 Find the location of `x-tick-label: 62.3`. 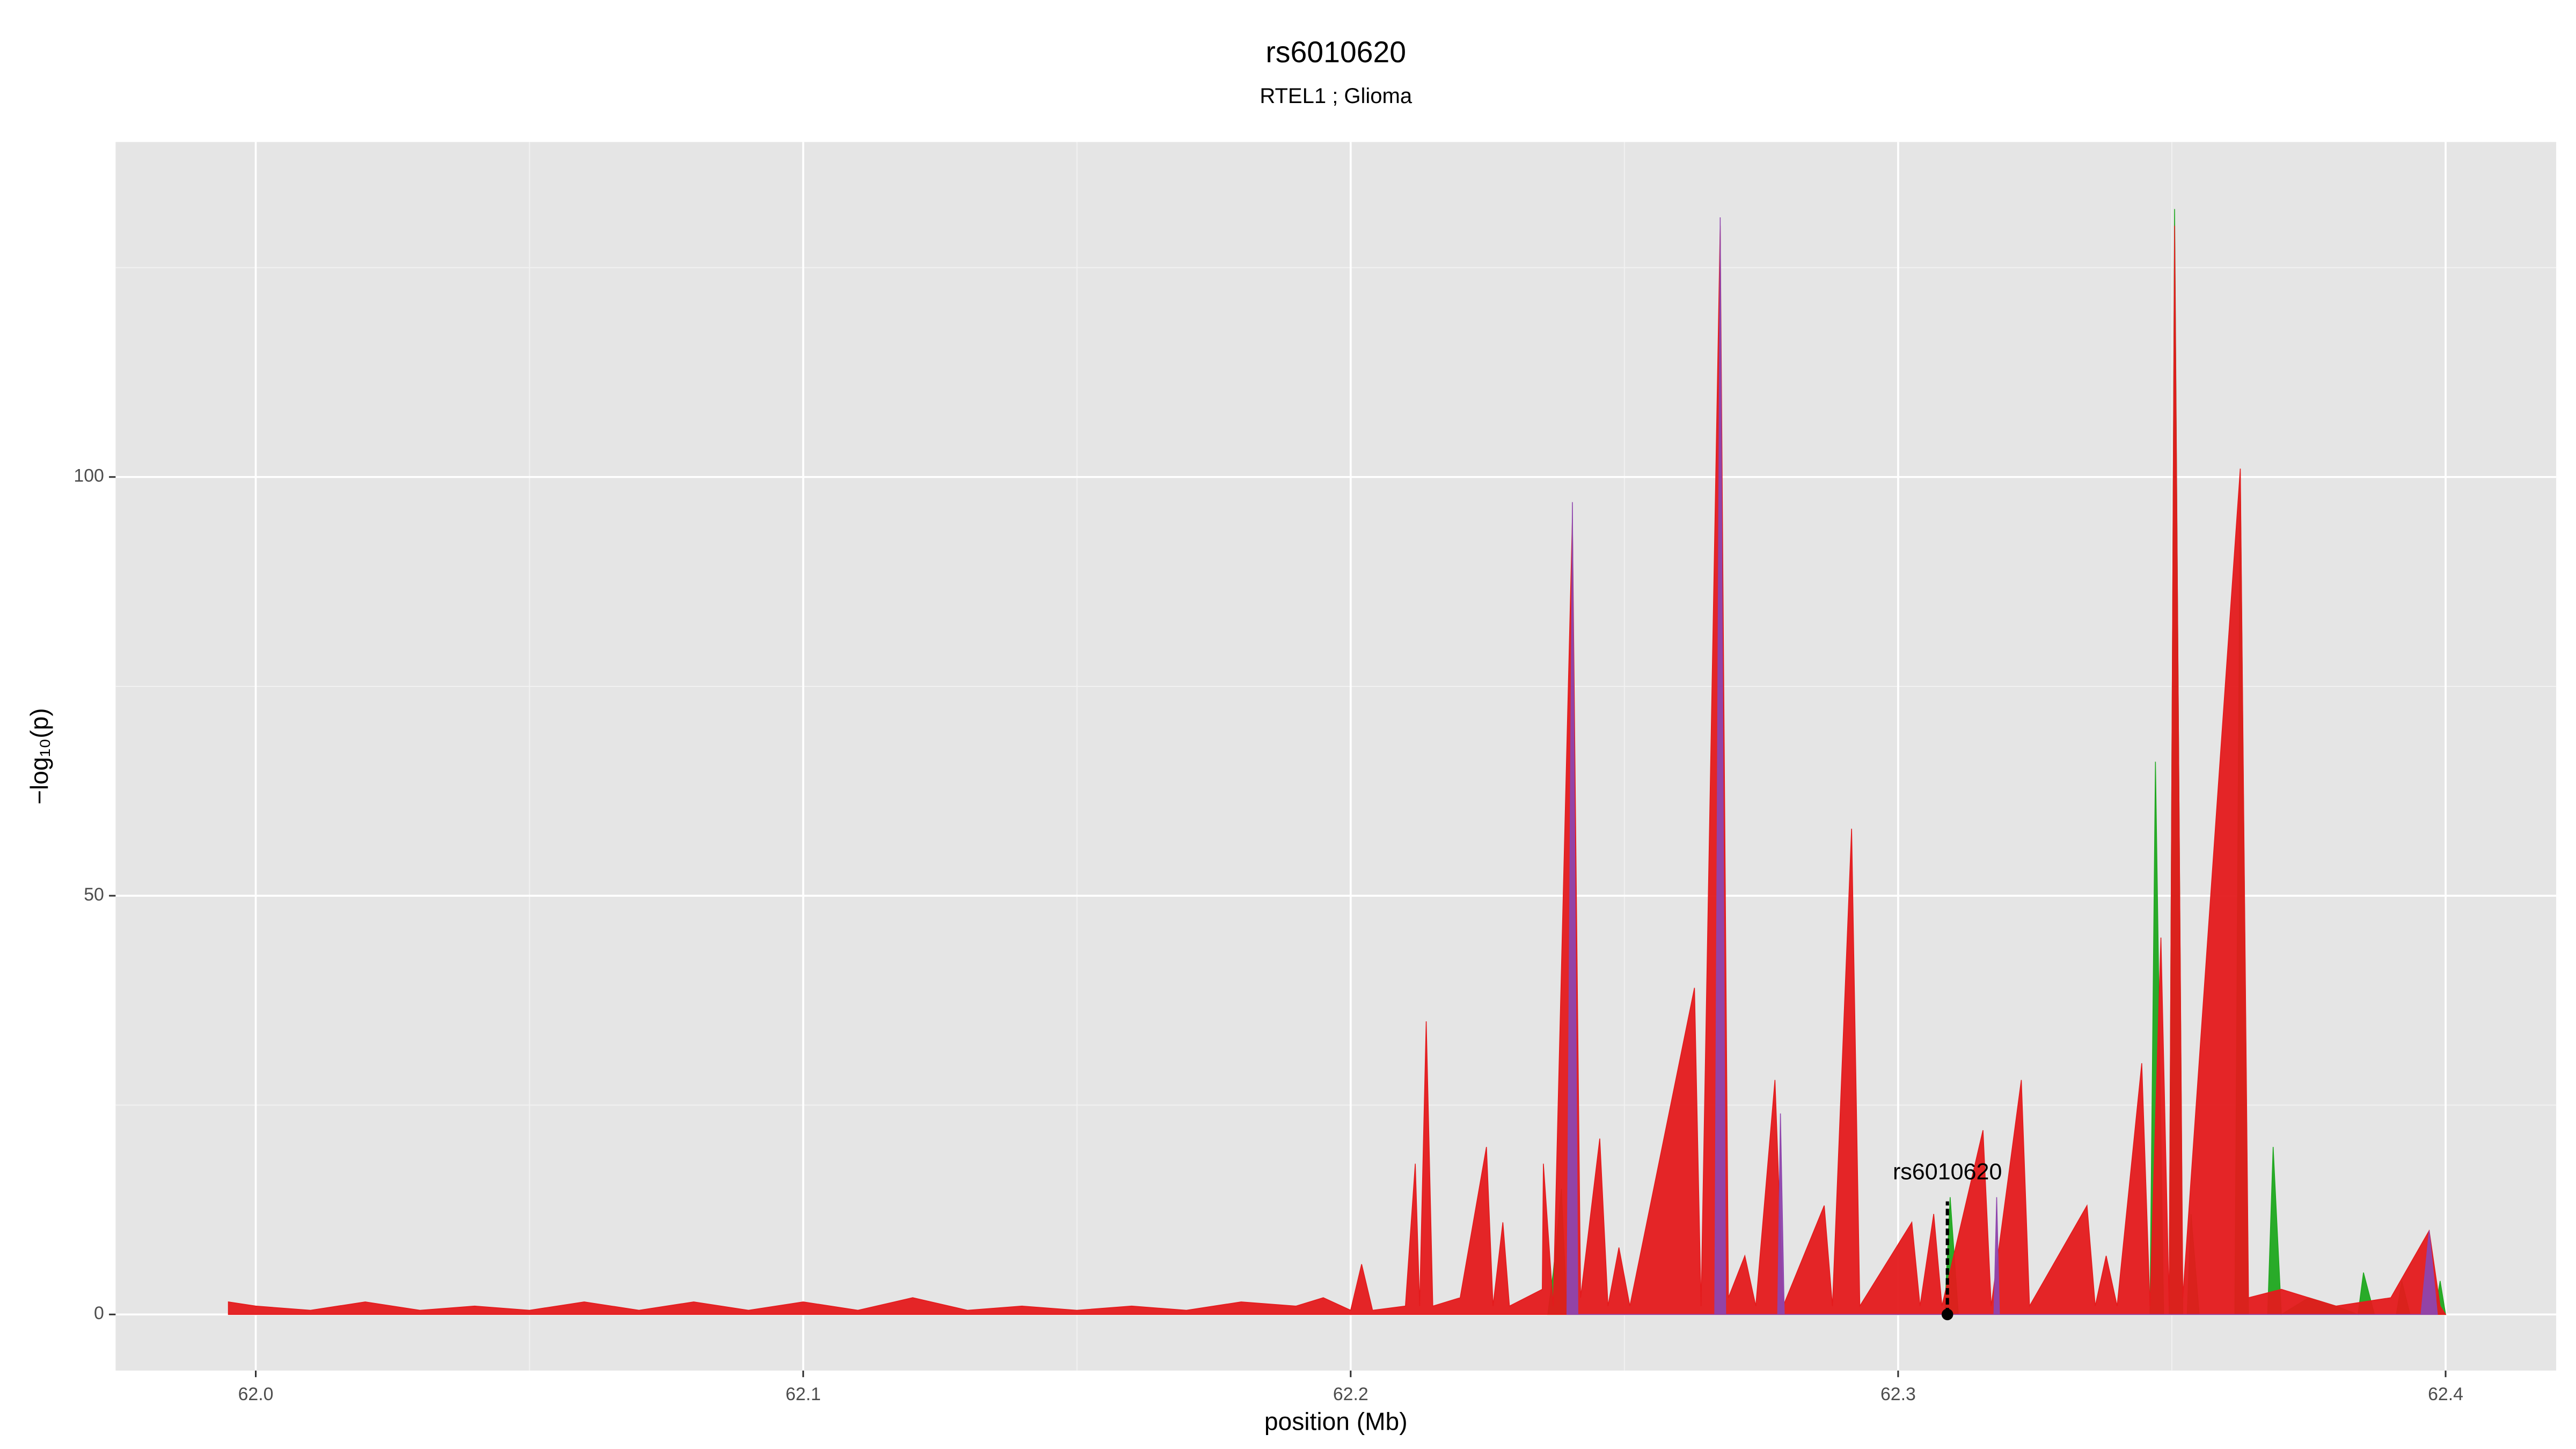

x-tick-label: 62.3 is located at coordinates (1898, 1394).